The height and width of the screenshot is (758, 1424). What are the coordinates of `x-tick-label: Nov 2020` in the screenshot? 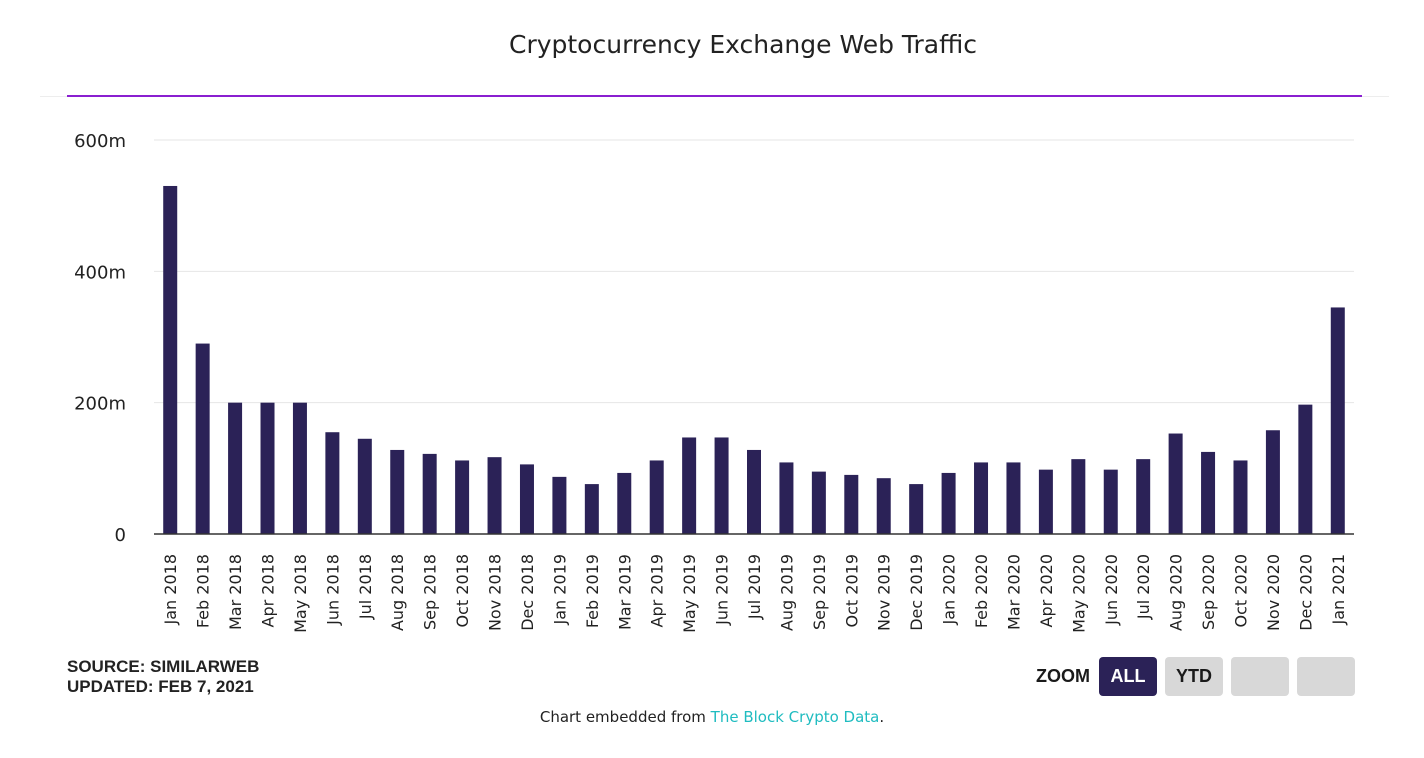 It's located at (1273, 592).